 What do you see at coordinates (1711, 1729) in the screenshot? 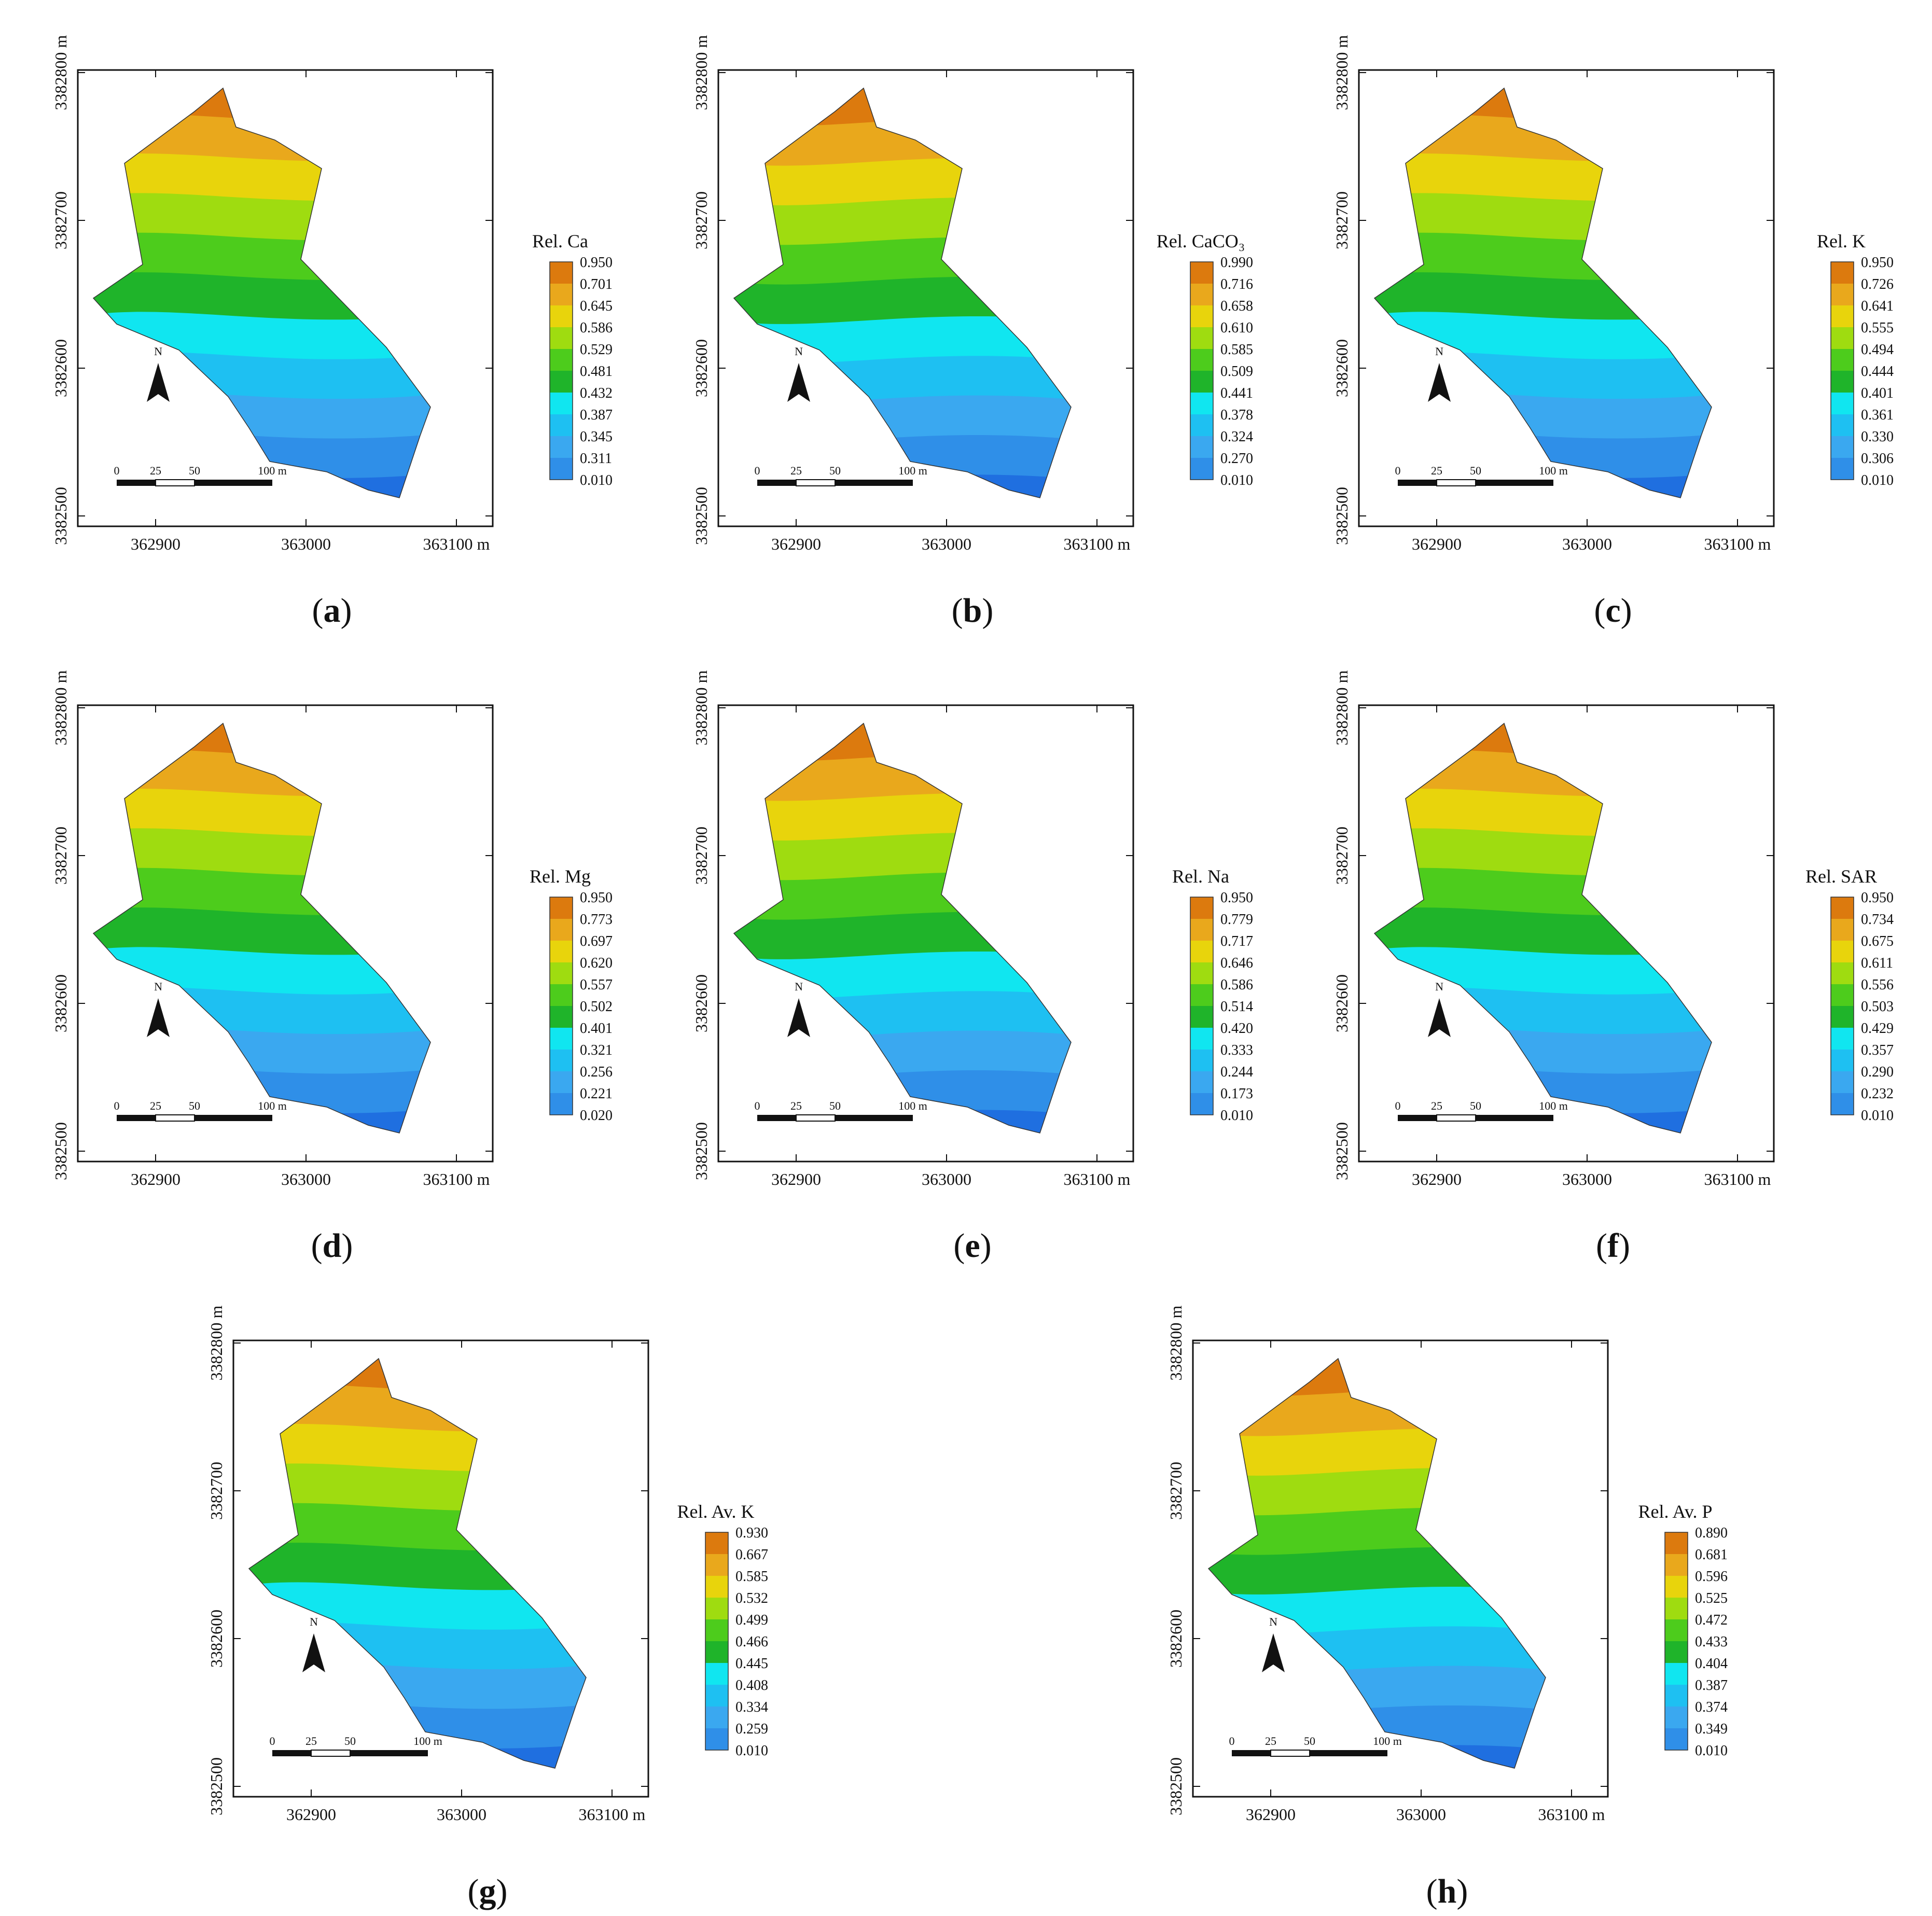
I see `legend-value: 0.349` at bounding box center [1711, 1729].